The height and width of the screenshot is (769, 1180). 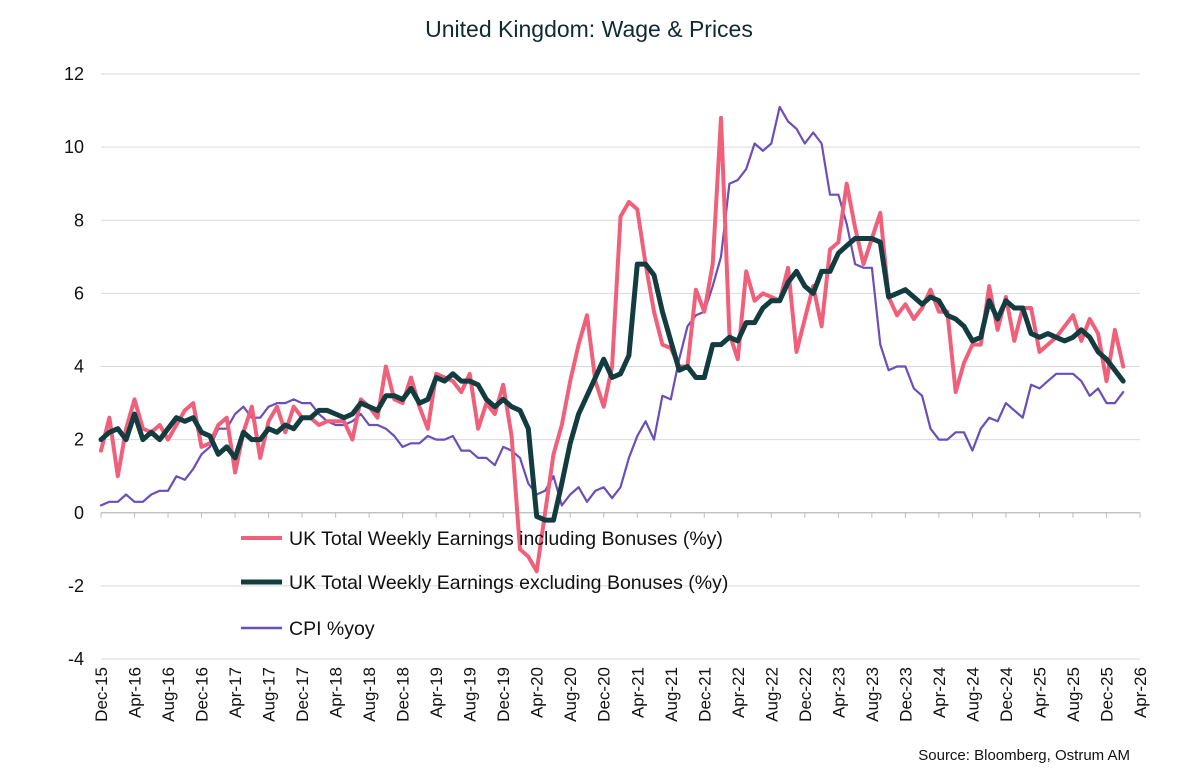 What do you see at coordinates (1039, 692) in the screenshot?
I see `x-tick-label: Apr-25` at bounding box center [1039, 692].